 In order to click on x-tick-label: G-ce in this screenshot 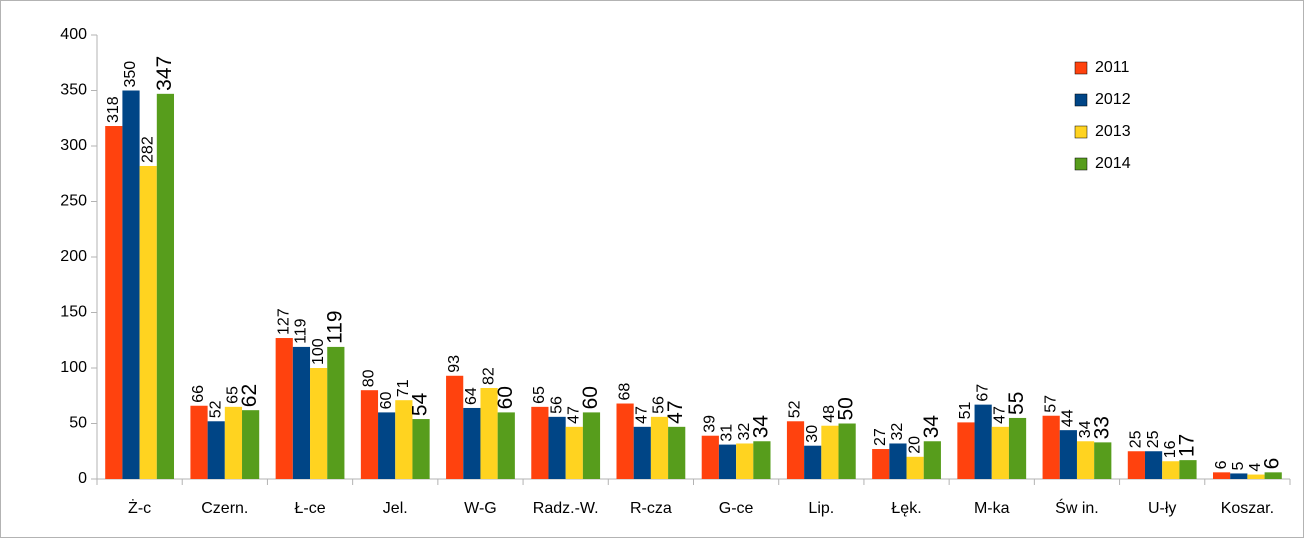, I will do `click(736, 508)`.